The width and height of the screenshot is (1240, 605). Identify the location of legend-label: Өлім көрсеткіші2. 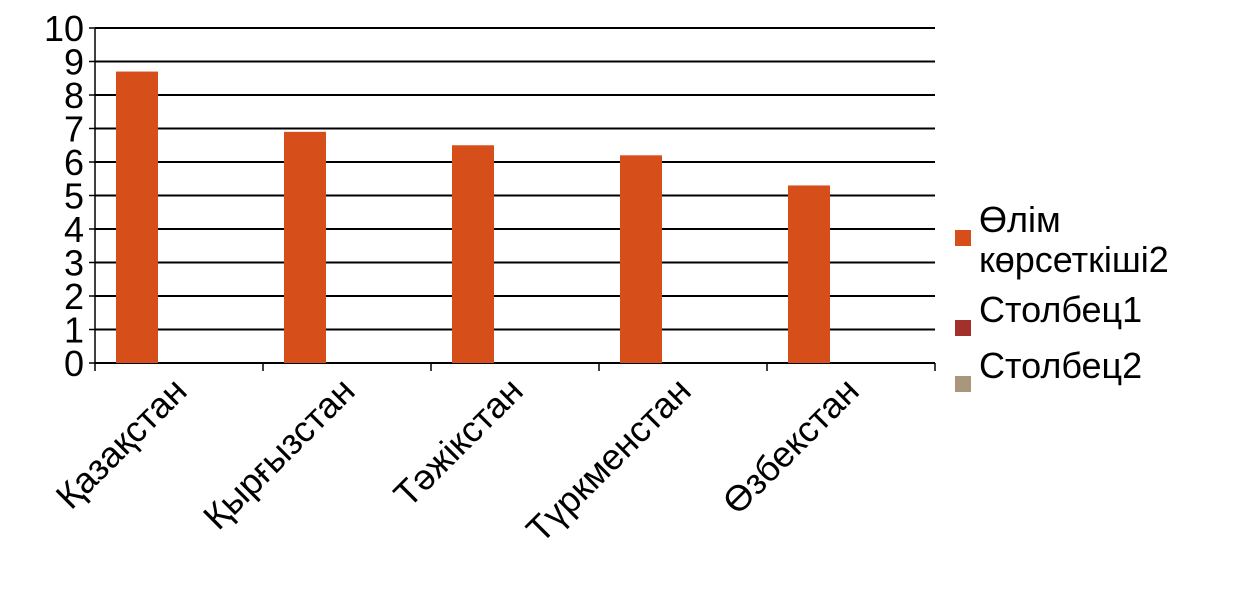
(1074, 239).